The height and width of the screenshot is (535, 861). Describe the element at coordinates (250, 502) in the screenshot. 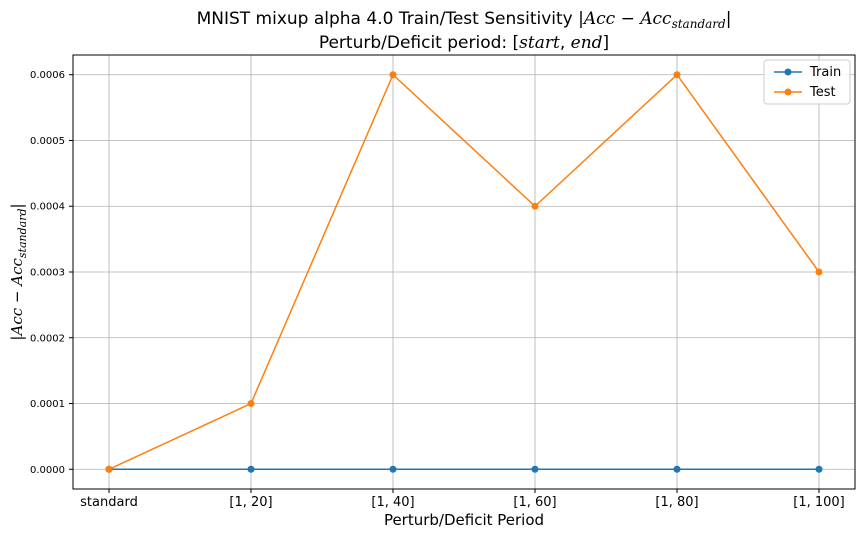

I see `x-tick-label: [1, 20]` at that location.